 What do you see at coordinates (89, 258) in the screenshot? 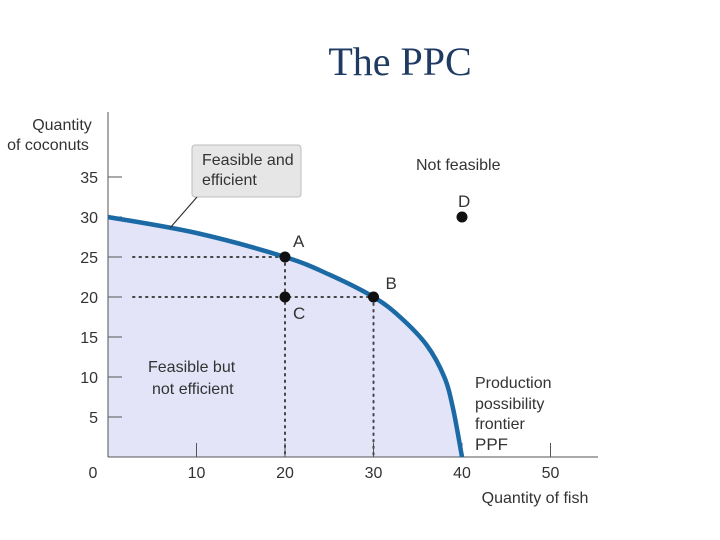
I see `y-tick-label-25: 25` at bounding box center [89, 258].